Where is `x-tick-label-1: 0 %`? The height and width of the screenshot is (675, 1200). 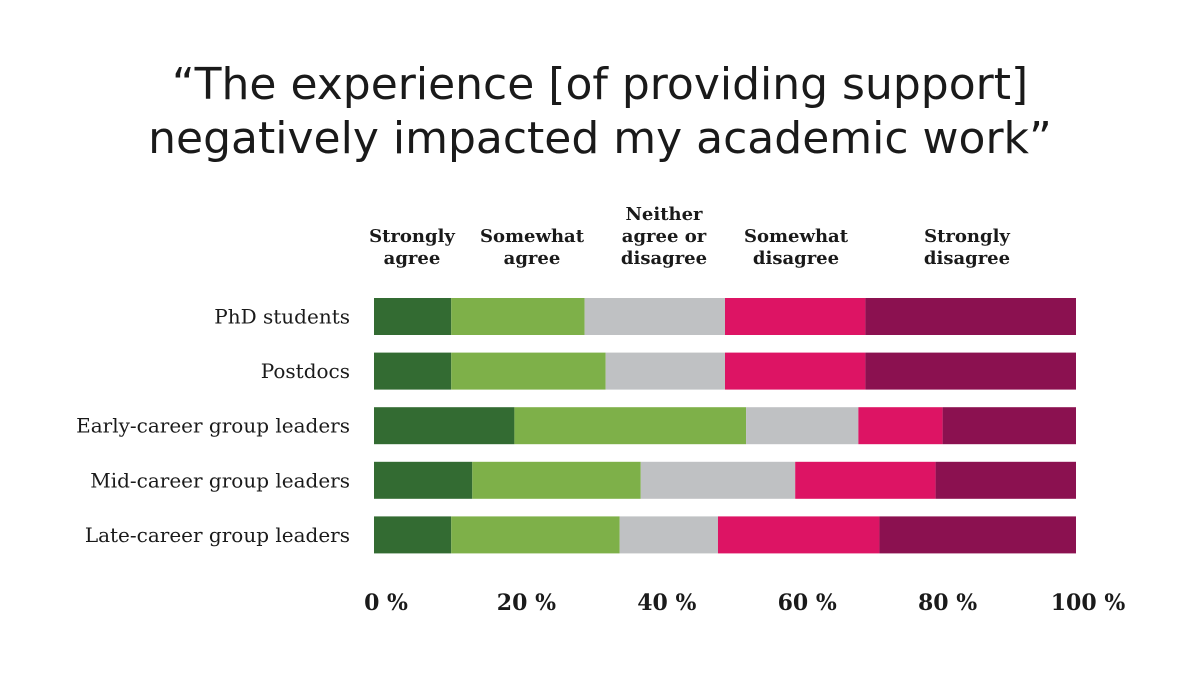 x-tick-label-1: 0 % is located at coordinates (386, 603).